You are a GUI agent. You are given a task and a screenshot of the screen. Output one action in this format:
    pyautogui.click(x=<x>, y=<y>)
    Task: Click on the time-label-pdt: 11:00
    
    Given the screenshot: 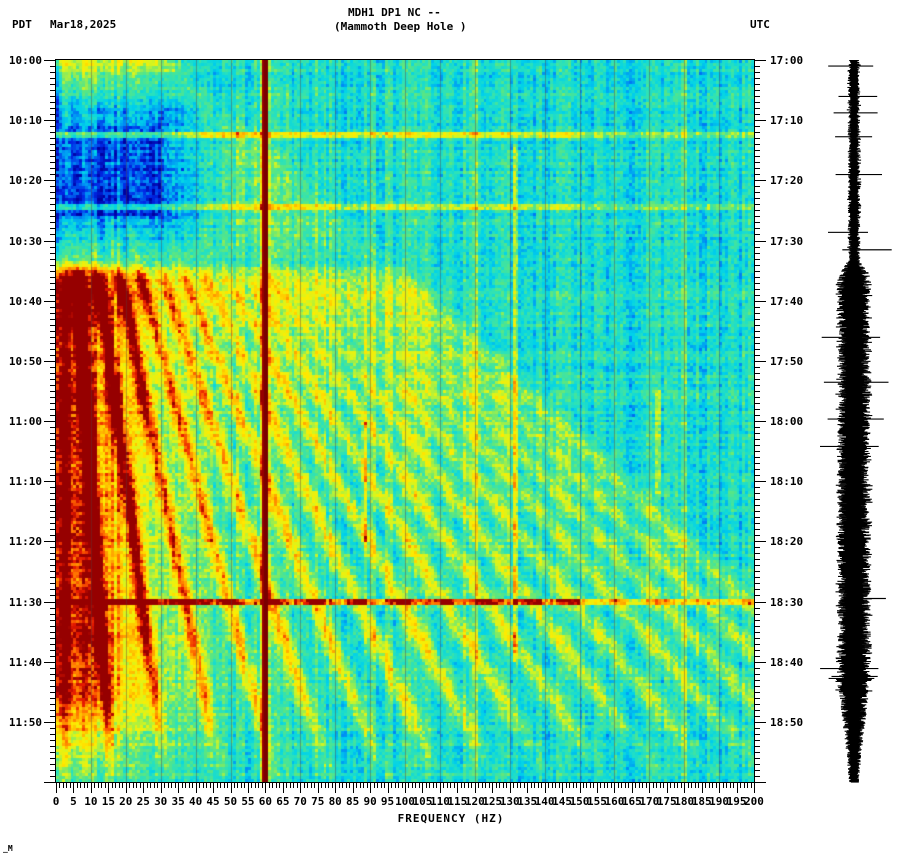 What is the action you would take?
    pyautogui.click(x=25, y=421)
    